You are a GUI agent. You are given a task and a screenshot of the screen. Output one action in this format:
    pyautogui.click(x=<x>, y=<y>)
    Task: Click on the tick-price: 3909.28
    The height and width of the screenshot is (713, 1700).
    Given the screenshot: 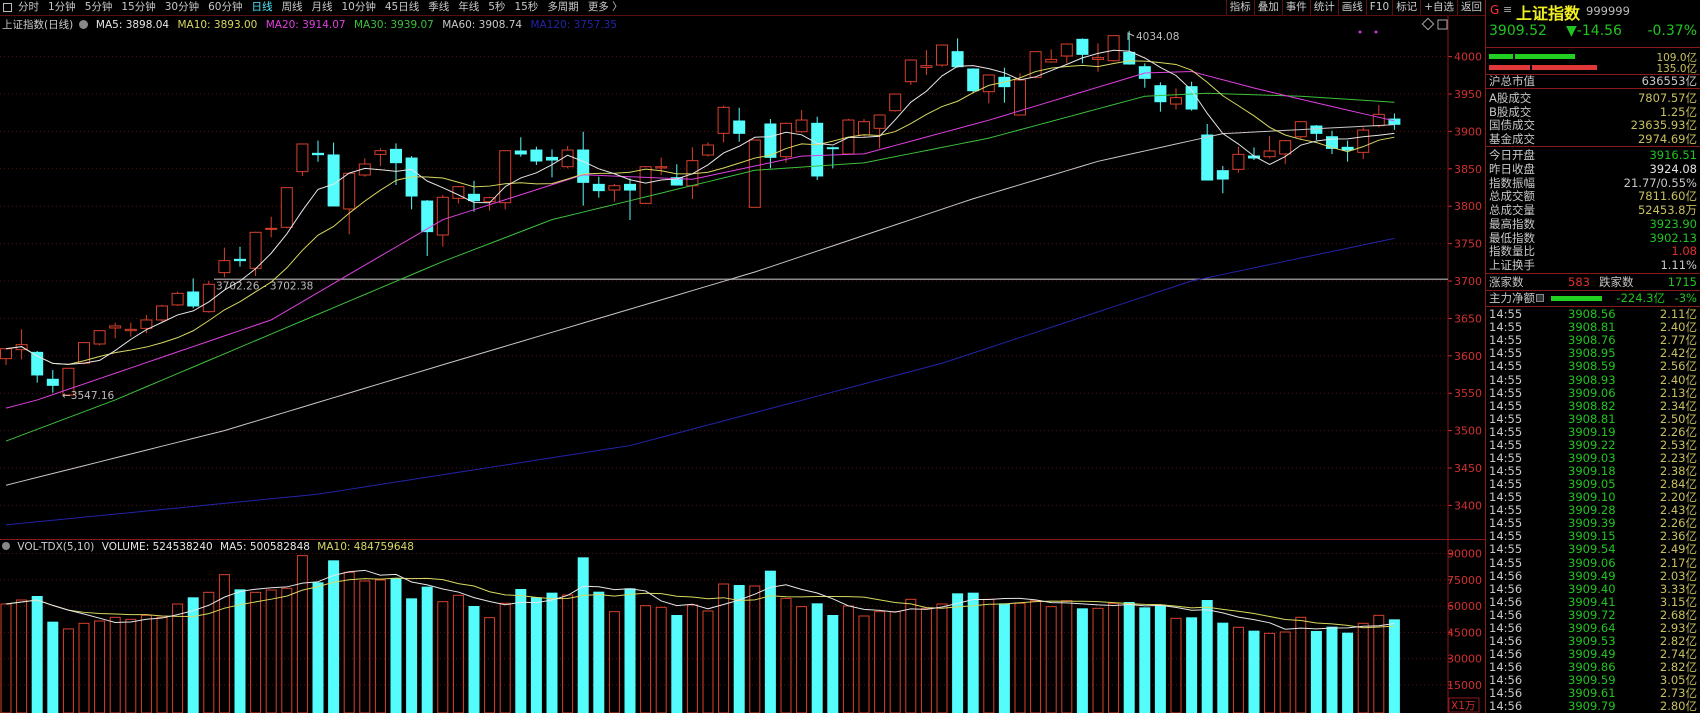 What is the action you would take?
    pyautogui.click(x=1592, y=510)
    